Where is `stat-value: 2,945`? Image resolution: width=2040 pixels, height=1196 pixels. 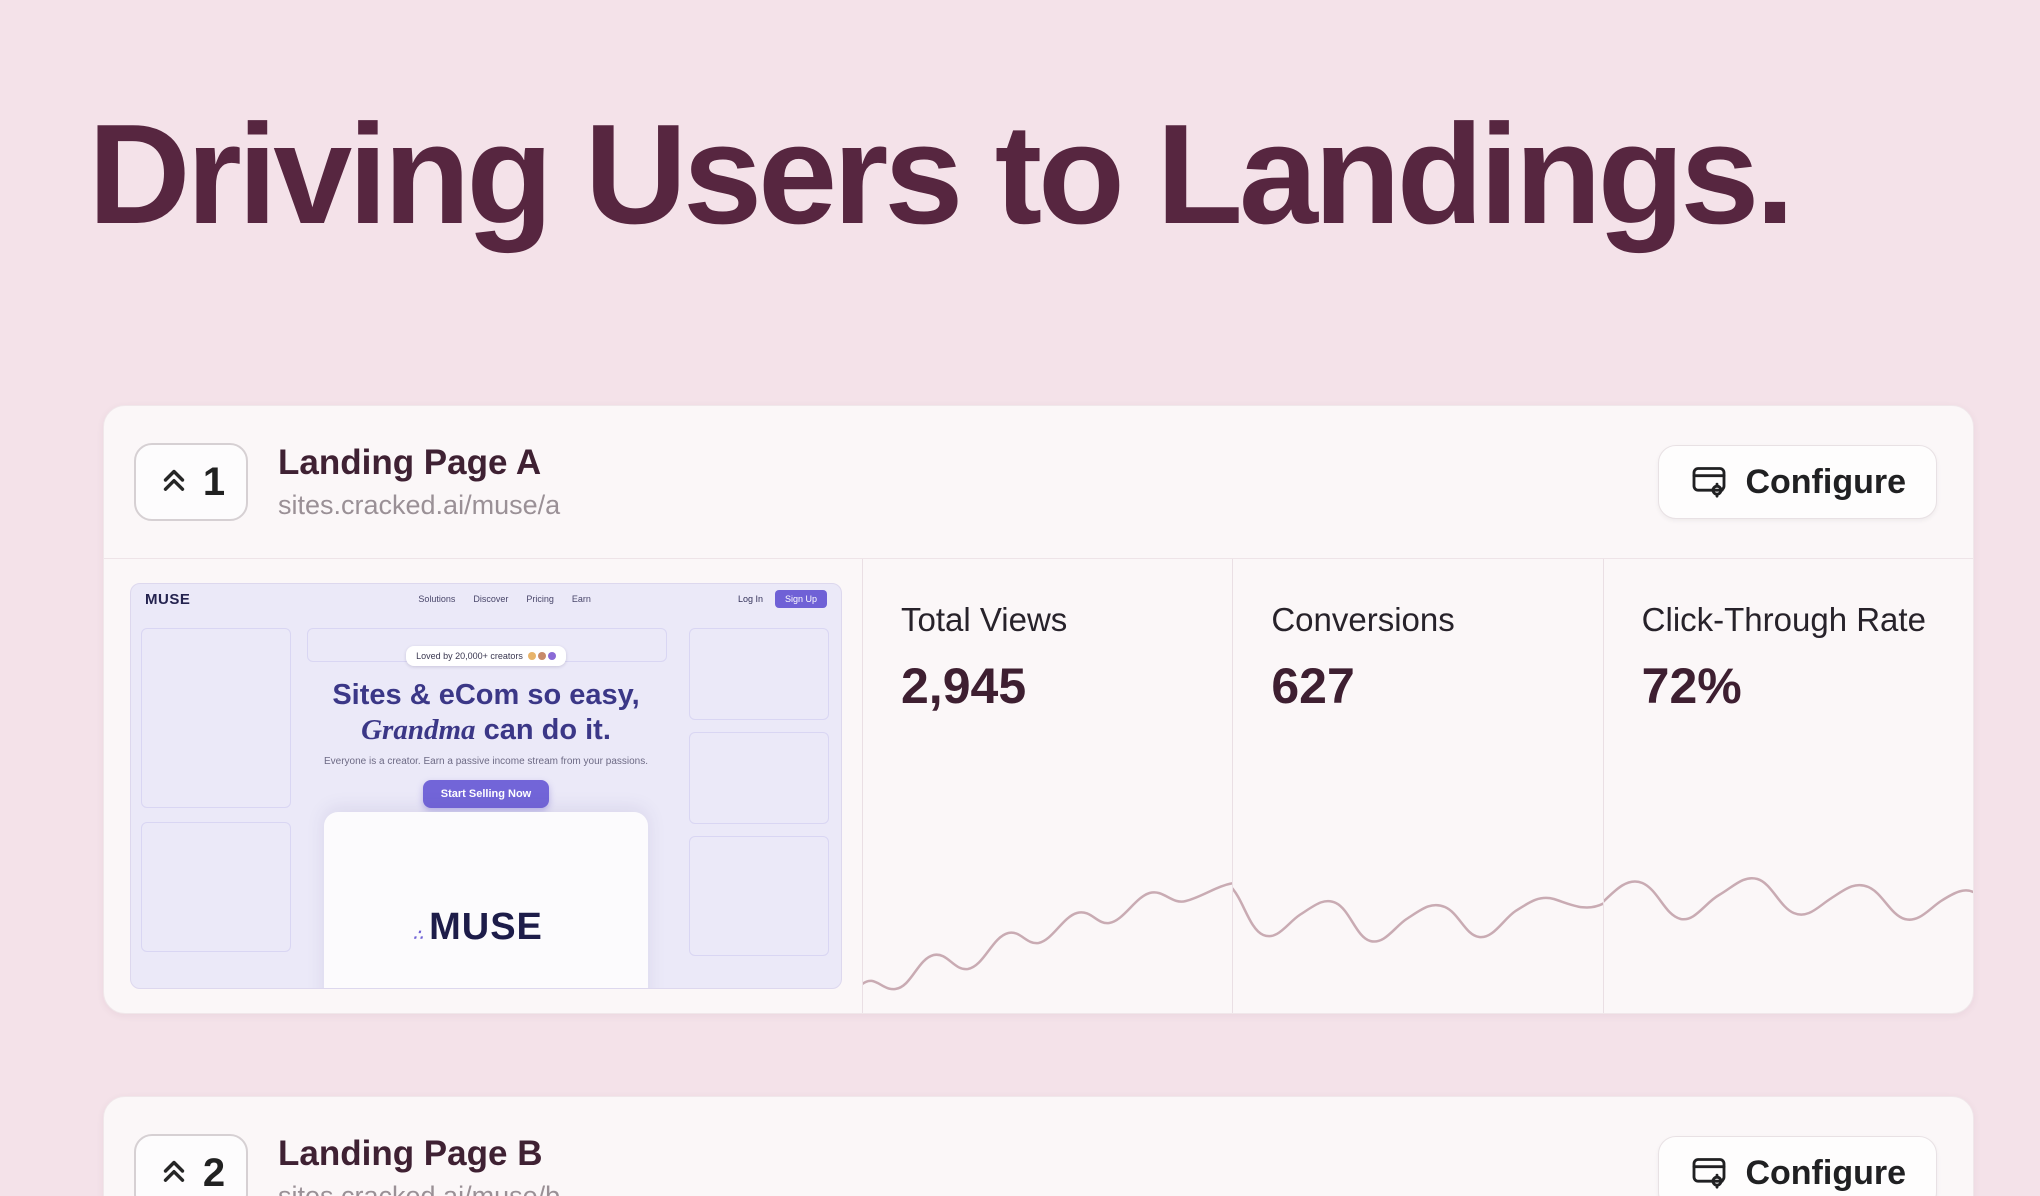
stat-value: 2,945 is located at coordinates (964, 686).